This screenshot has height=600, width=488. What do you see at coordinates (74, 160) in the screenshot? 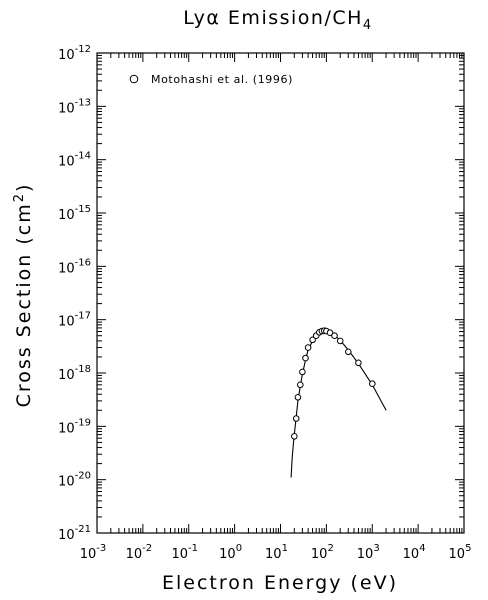
I see `y-tick-label: 10-14` at bounding box center [74, 160].